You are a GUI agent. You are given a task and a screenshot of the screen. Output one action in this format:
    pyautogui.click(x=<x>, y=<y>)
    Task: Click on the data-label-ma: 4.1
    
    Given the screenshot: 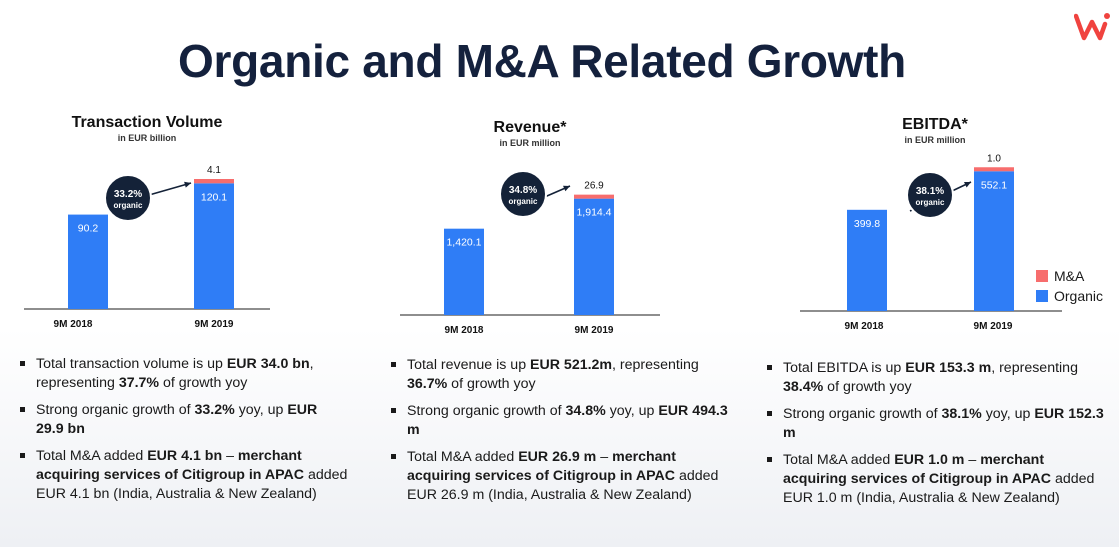 What is the action you would take?
    pyautogui.click(x=214, y=170)
    